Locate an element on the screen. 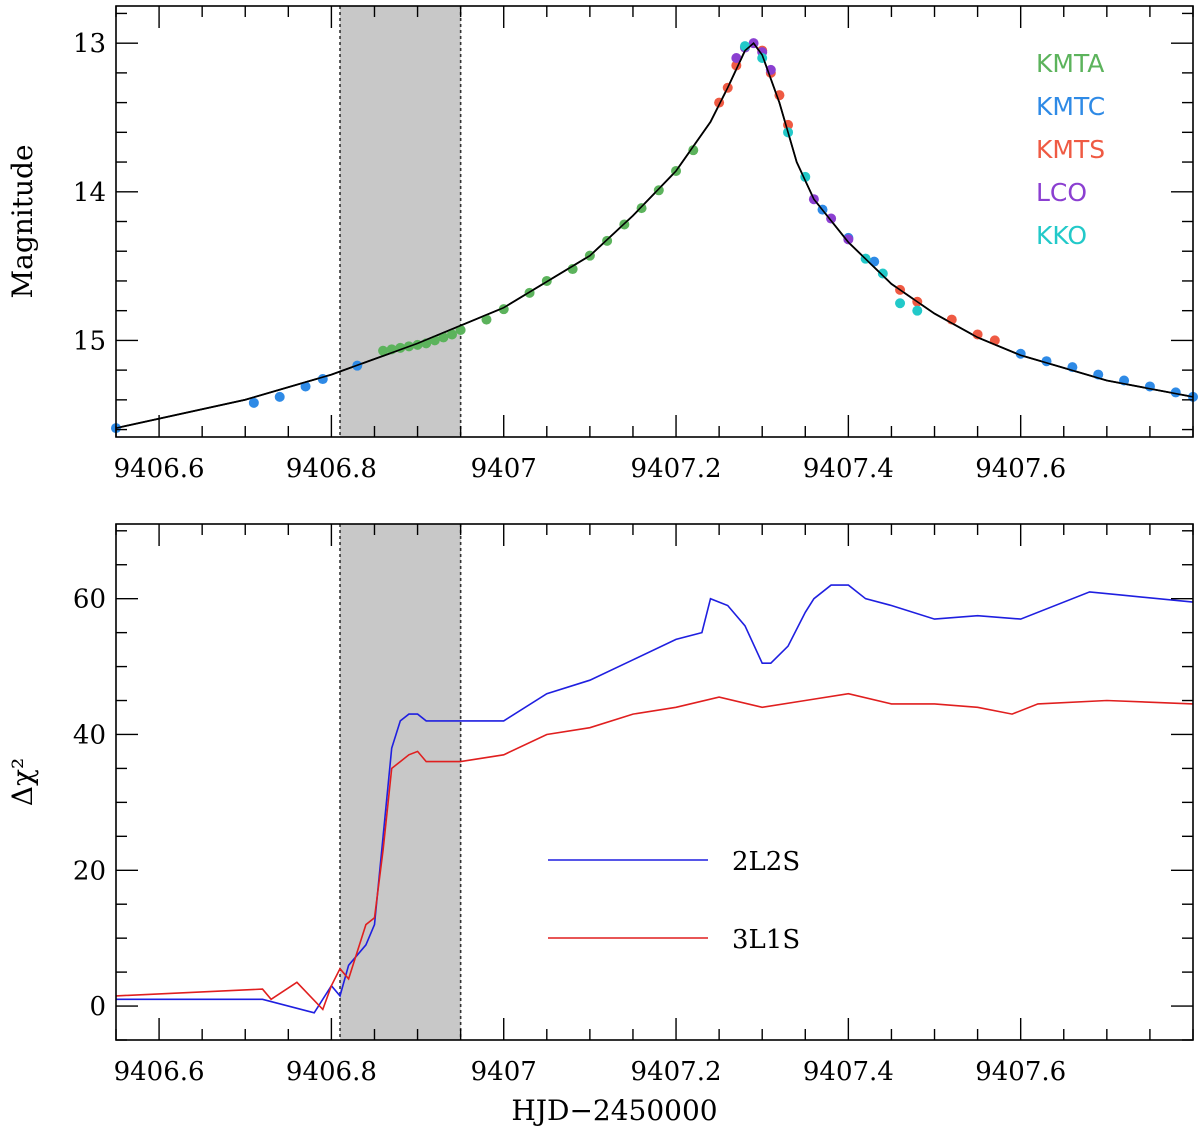  y-tick-label: 20 is located at coordinates (89, 871).